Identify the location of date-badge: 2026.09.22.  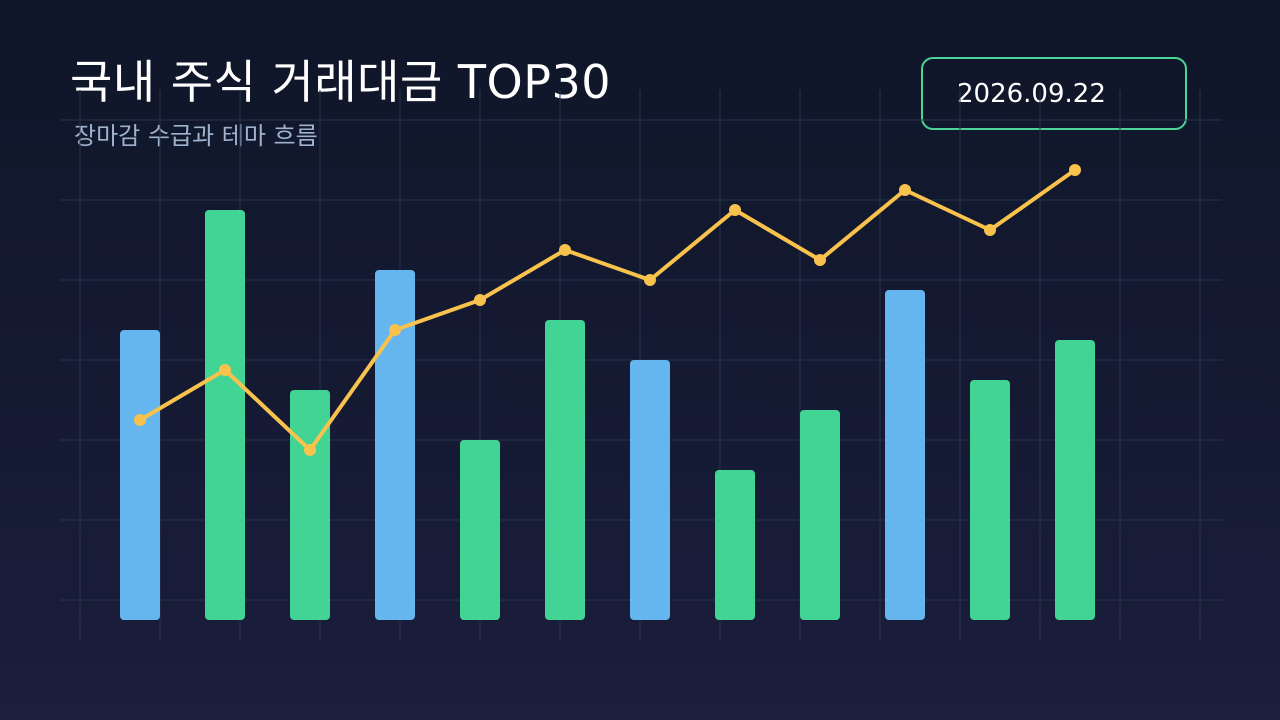
(1054, 93).